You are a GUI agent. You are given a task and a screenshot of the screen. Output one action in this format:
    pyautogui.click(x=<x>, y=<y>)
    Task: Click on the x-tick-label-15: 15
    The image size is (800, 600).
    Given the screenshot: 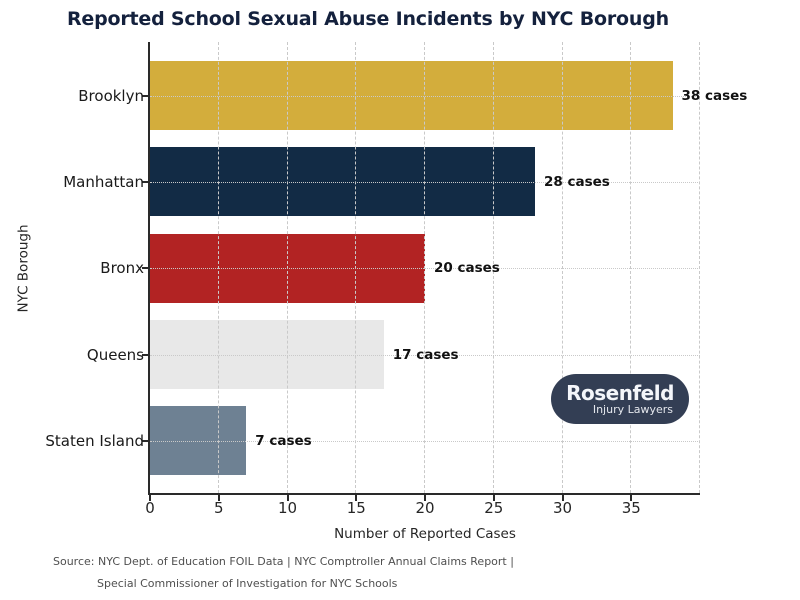 What is the action you would take?
    pyautogui.click(x=356, y=508)
    